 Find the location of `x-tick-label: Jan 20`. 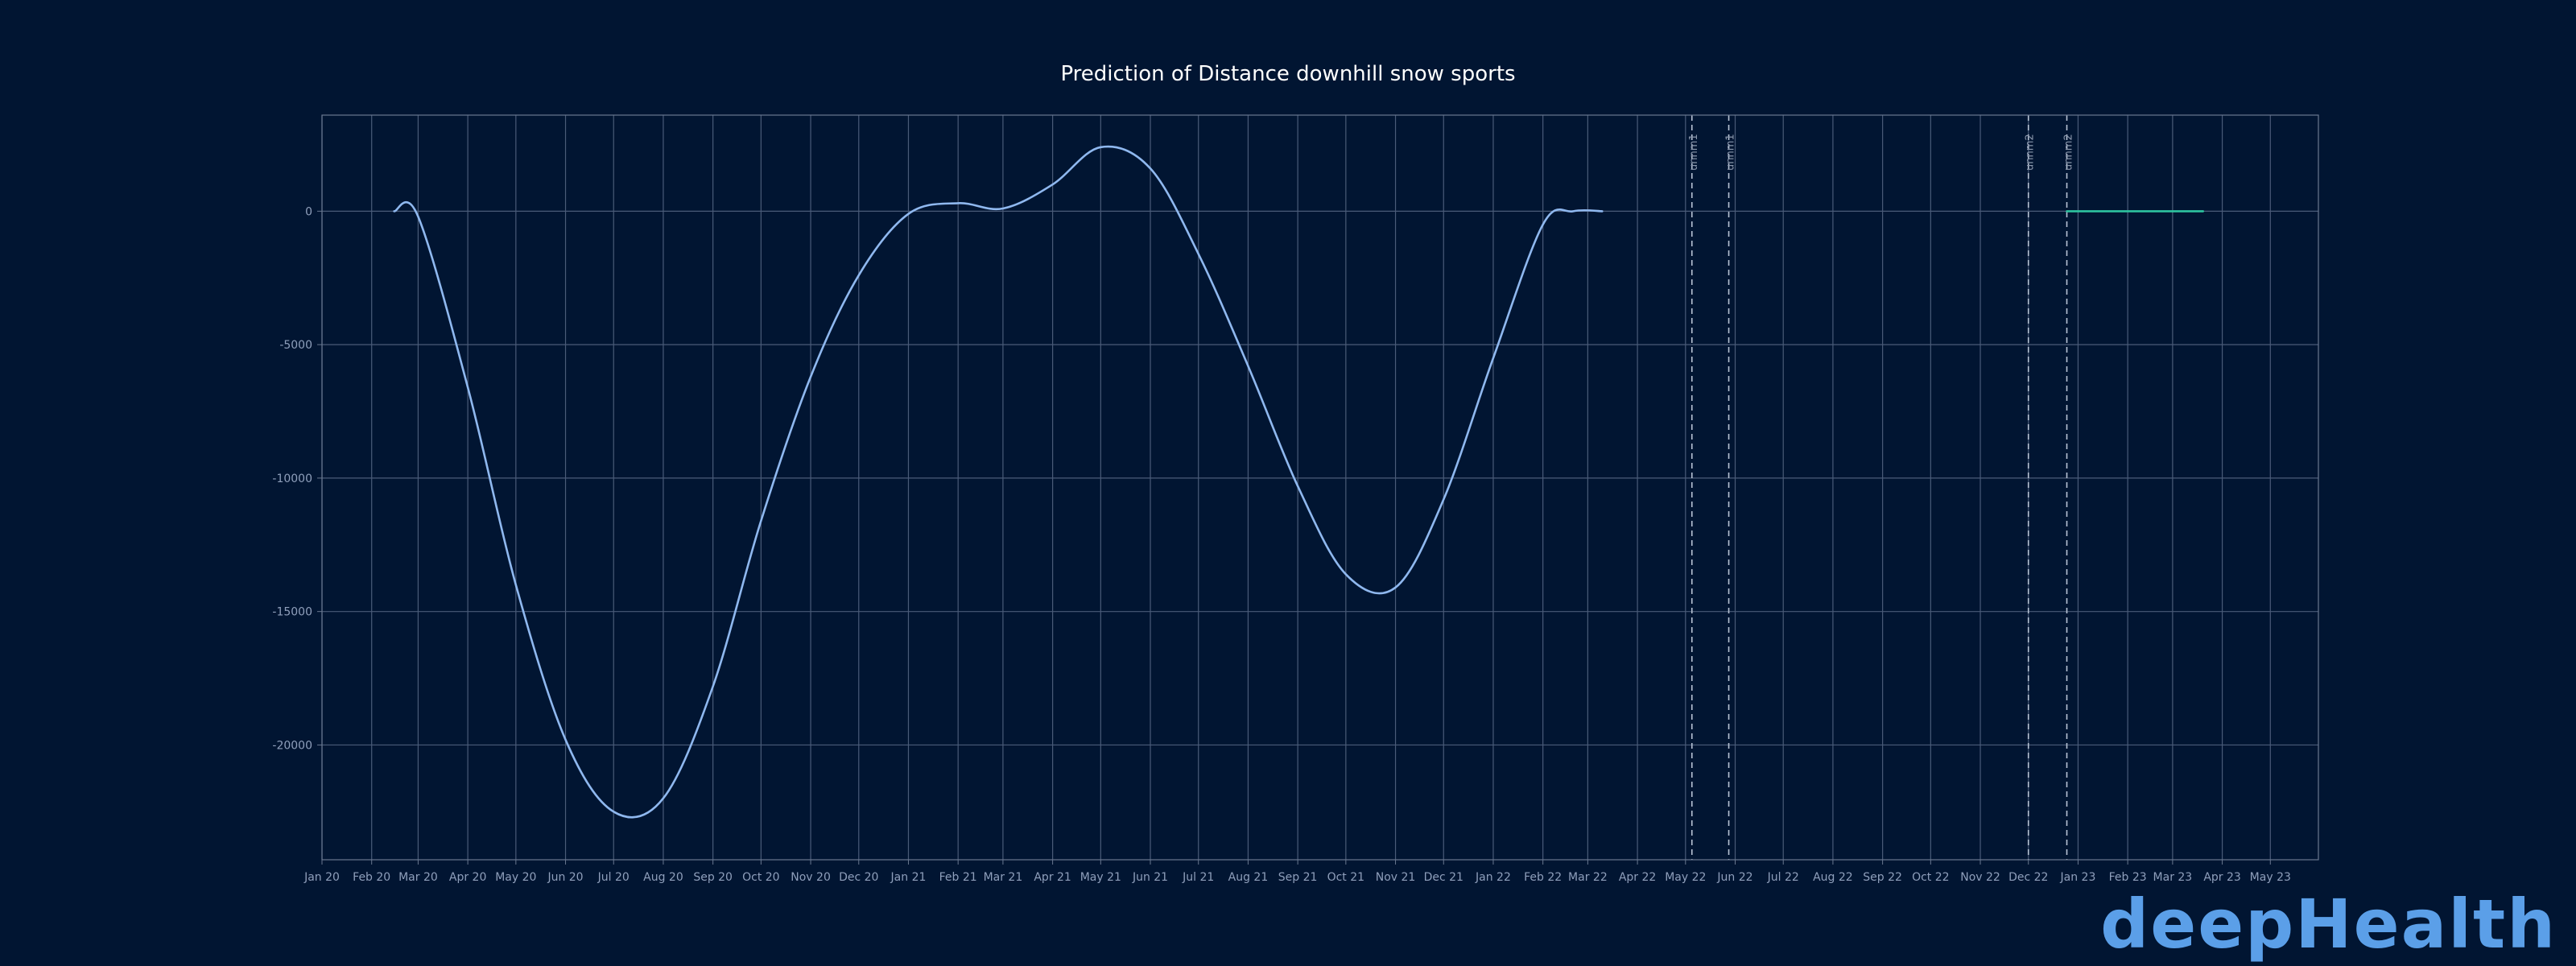

x-tick-label: Jan 20 is located at coordinates (321, 877).